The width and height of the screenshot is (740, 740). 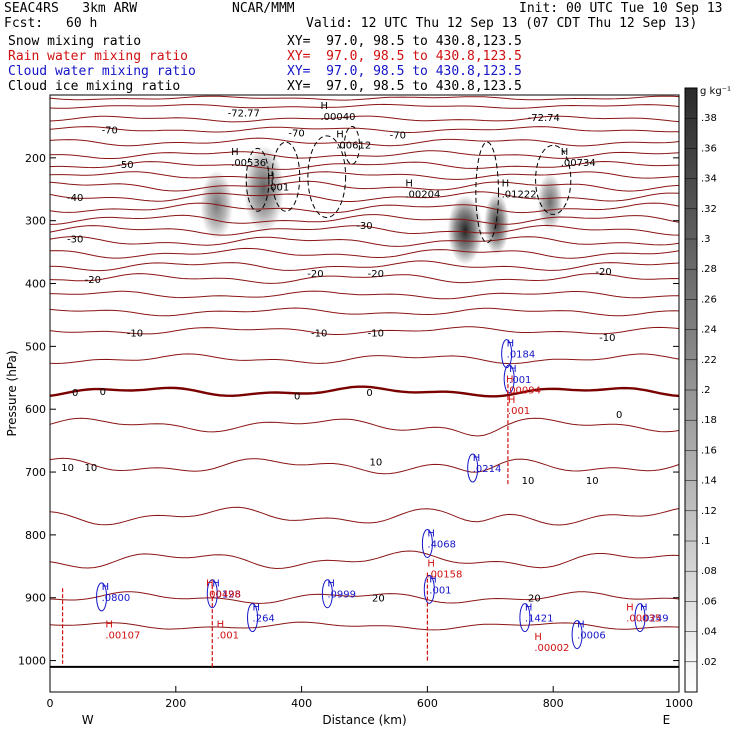 I want to click on x-tick-label: 200, so click(x=175, y=703).